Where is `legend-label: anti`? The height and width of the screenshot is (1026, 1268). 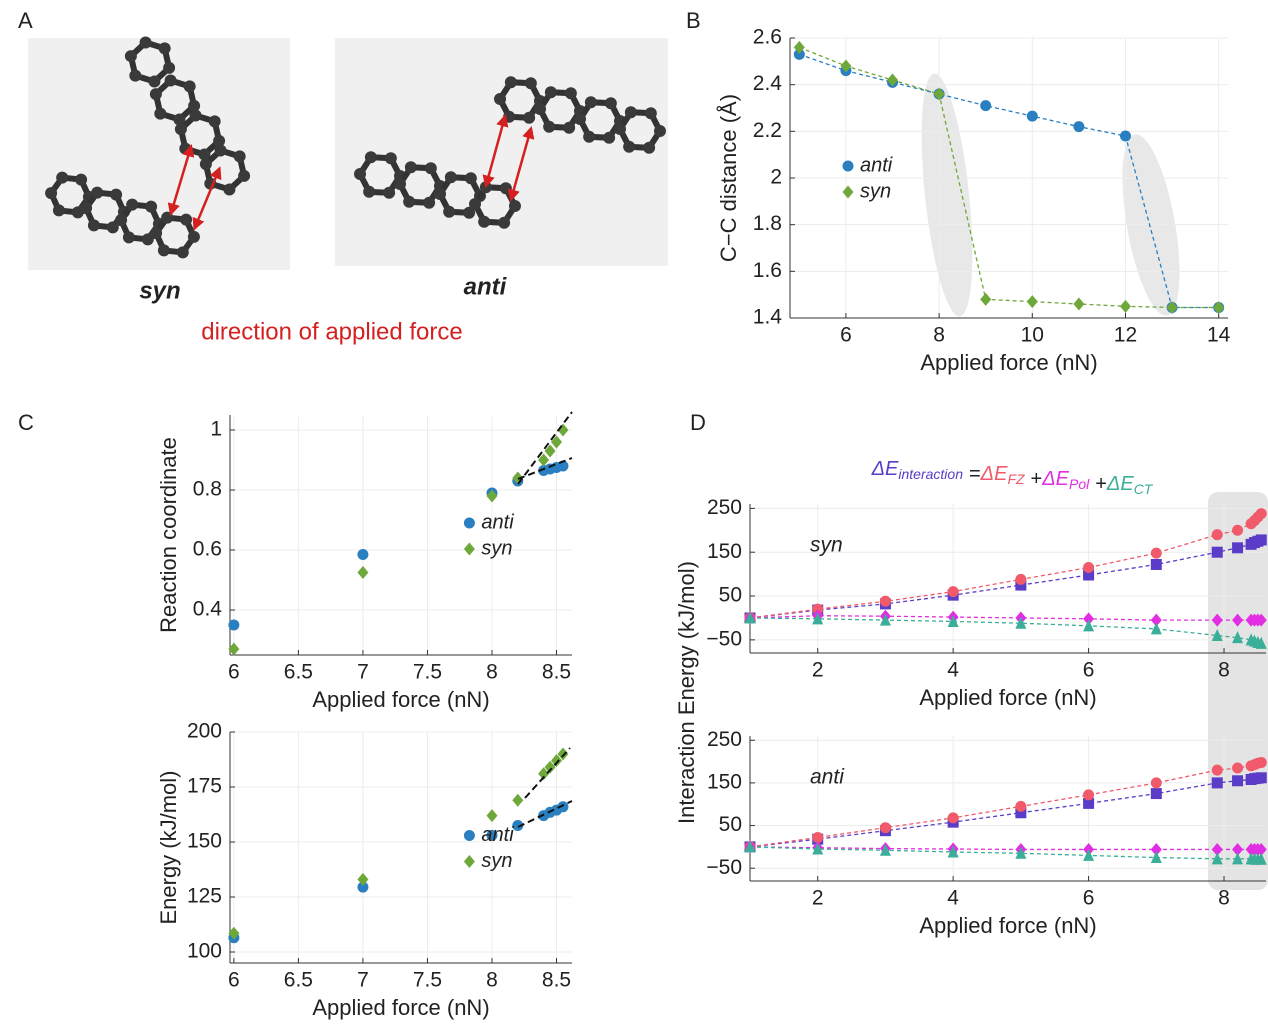
legend-label: anti is located at coordinates (497, 522).